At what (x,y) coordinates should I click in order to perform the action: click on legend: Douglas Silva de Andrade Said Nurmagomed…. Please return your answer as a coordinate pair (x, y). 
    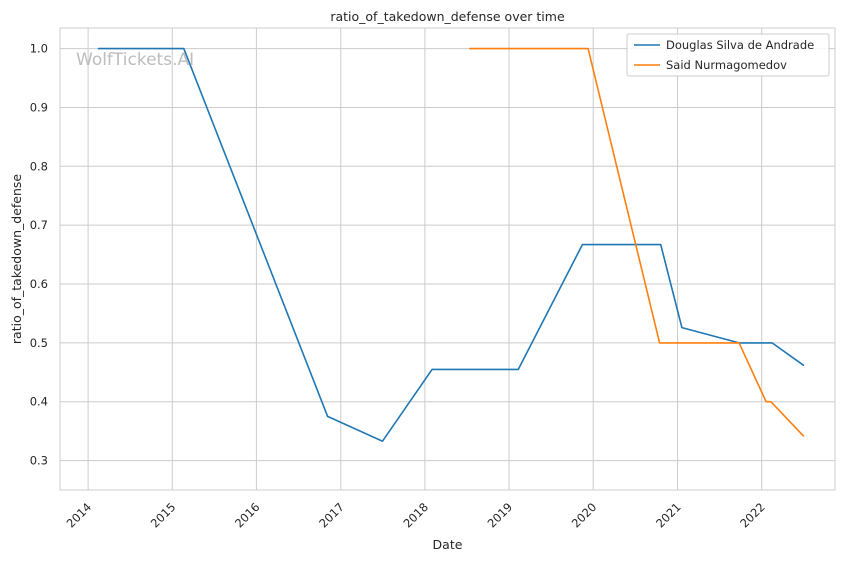
    Looking at the image, I should click on (728, 55).